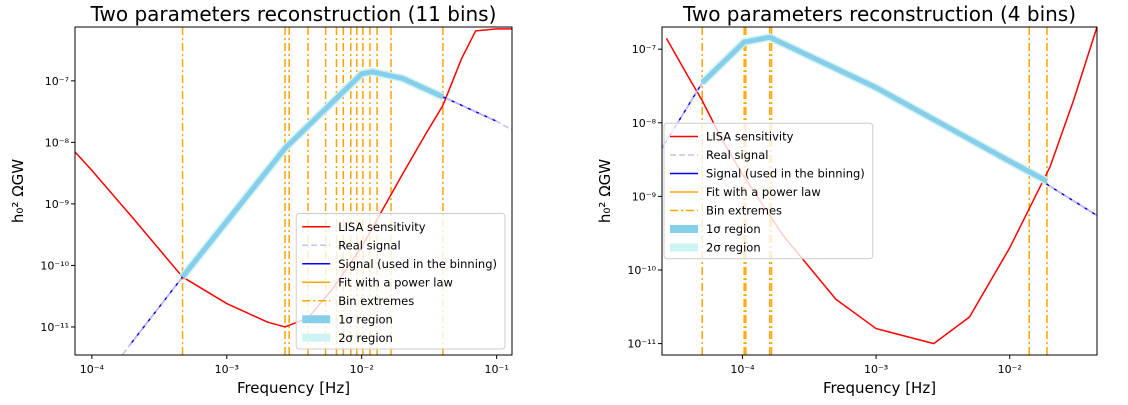 This screenshot has height=405, width=1128. I want to click on x-tick-label: 10⁻¹, so click(497, 369).